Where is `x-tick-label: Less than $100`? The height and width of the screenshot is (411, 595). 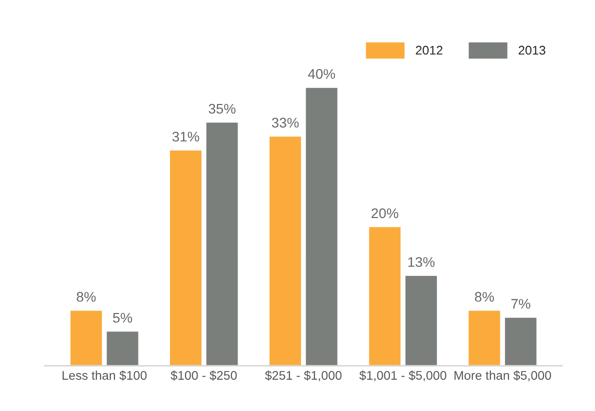 x-tick-label: Less than $100 is located at coordinates (104, 375).